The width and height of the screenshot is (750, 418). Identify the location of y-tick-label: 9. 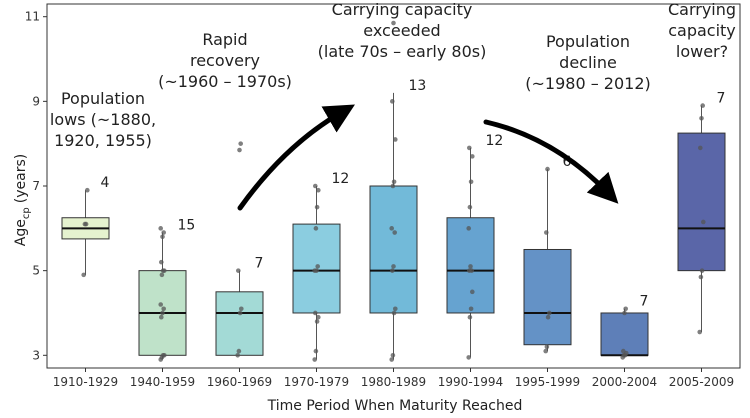
(36, 101).